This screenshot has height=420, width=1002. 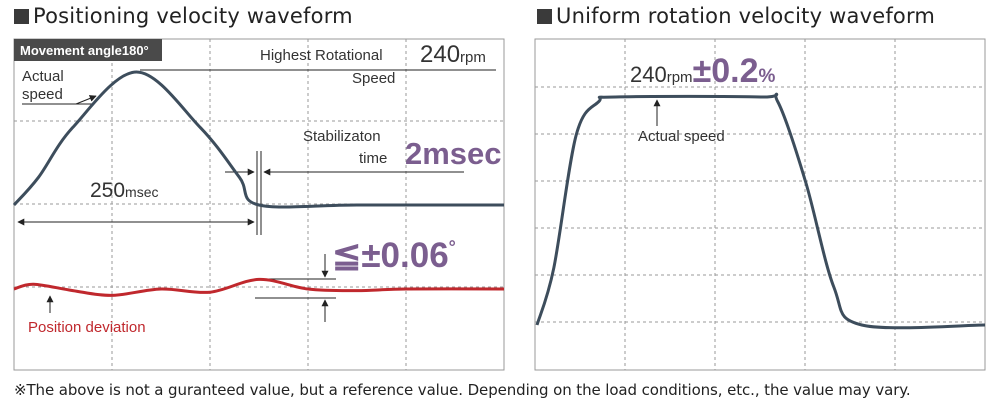 I want to click on left-panel-title: Positioning velocity waveform, so click(x=183, y=16).